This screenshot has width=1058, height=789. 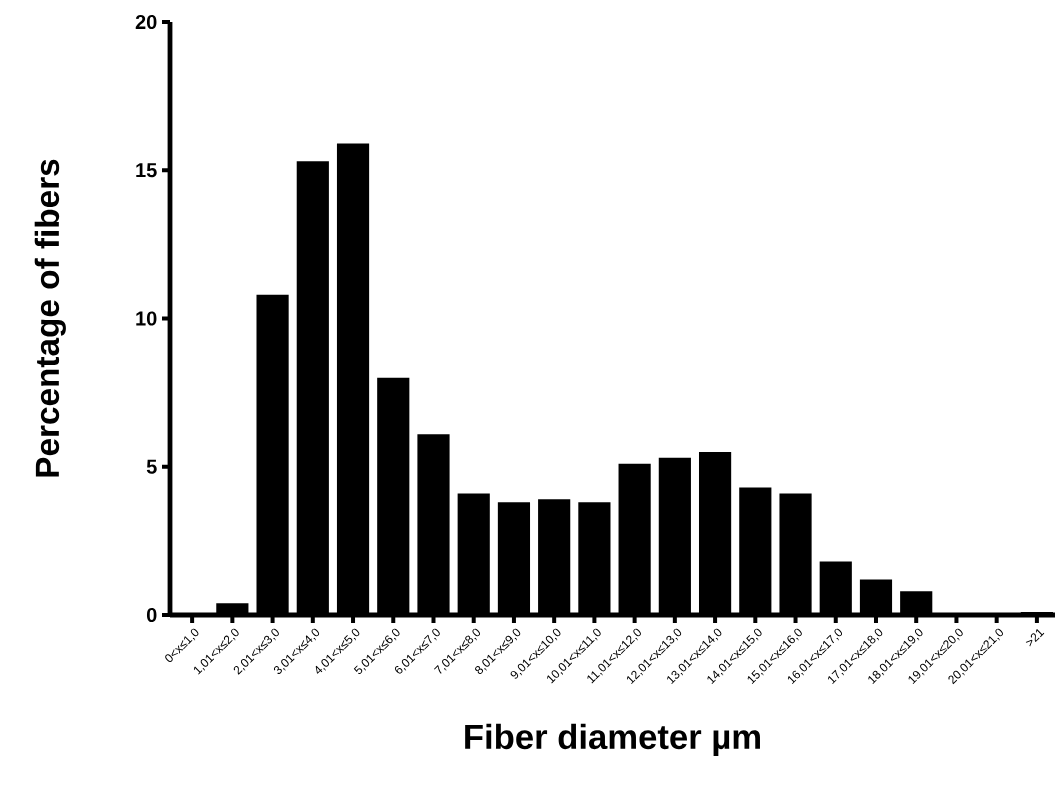 I want to click on y-axis-title: Percentage of fibers, so click(x=50, y=318).